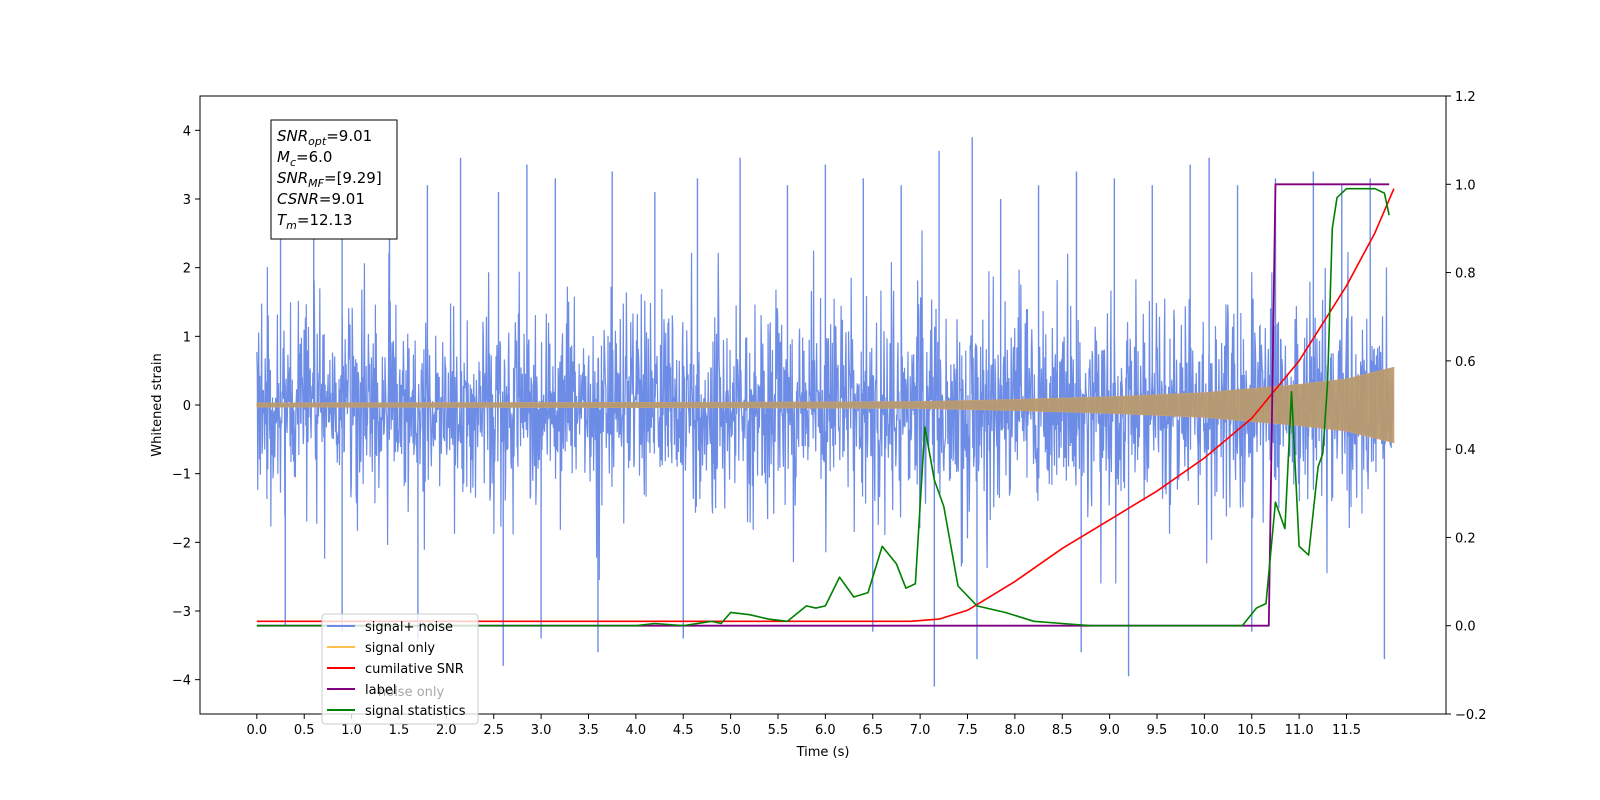 This screenshot has height=800, width=1600. Describe the element at coordinates (446, 730) in the screenshot. I see `x-tick-label: 2.0` at that location.